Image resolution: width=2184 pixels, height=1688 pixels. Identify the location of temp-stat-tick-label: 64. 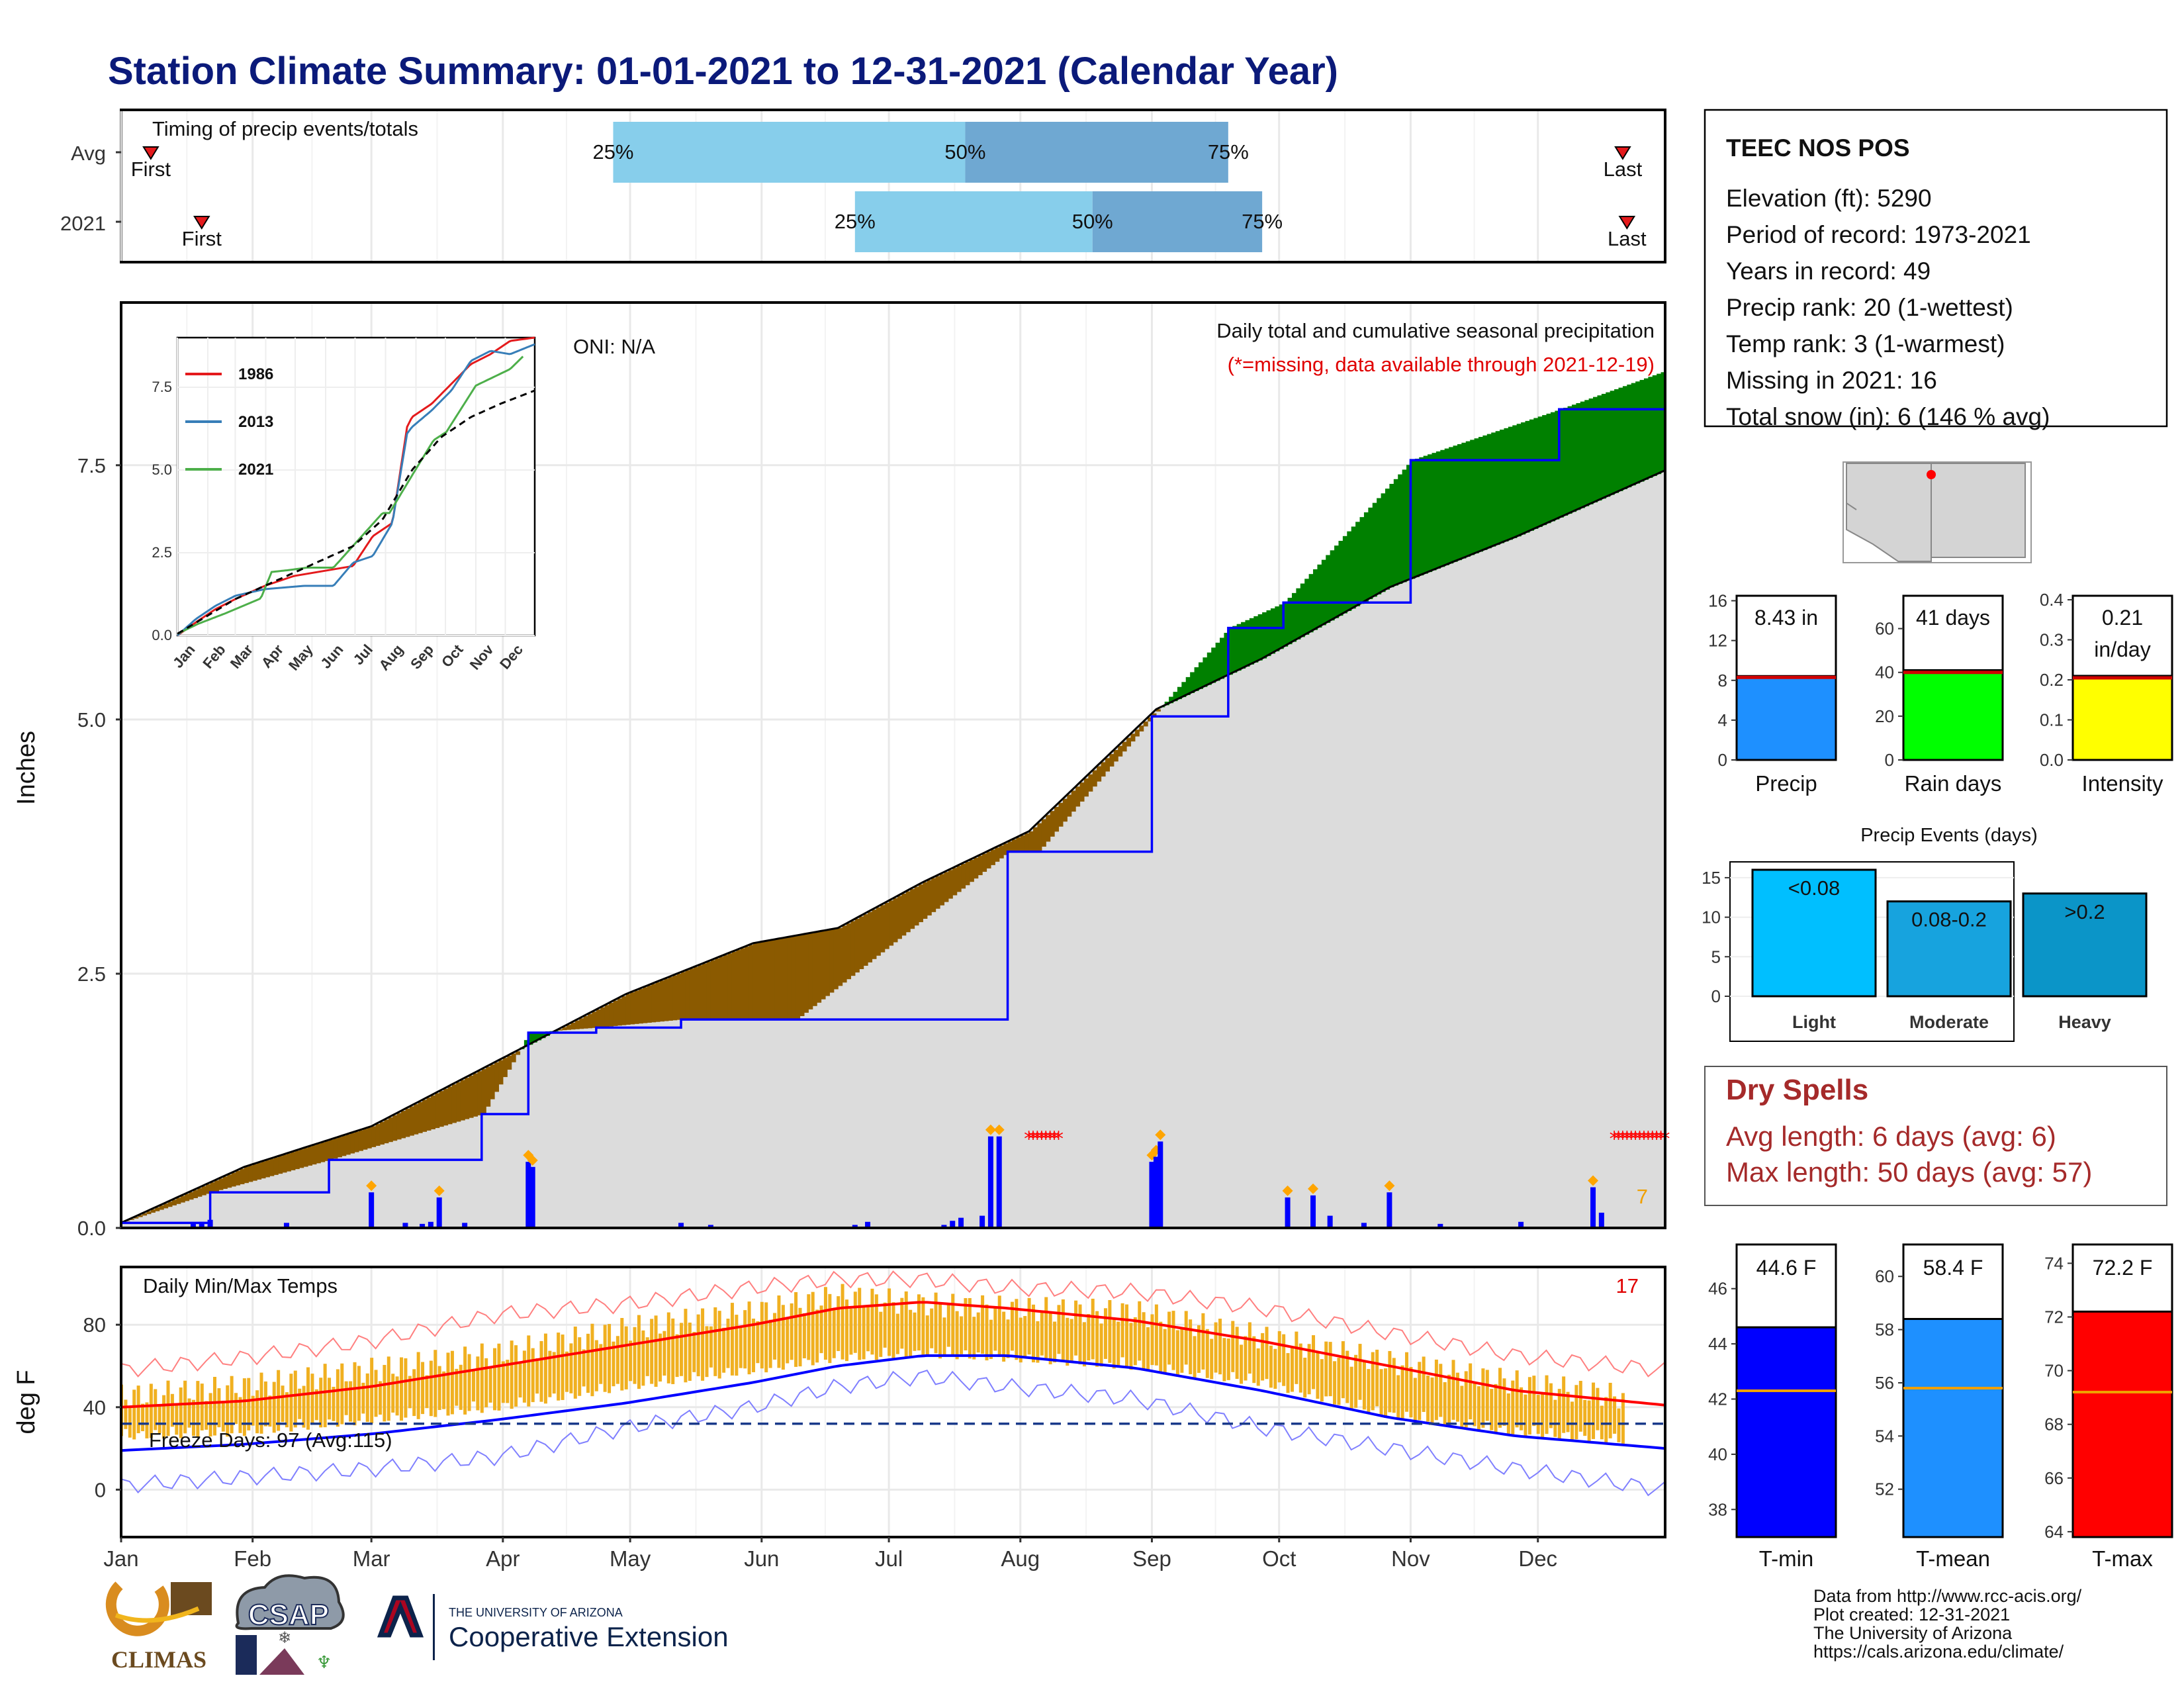
(2054, 1532).